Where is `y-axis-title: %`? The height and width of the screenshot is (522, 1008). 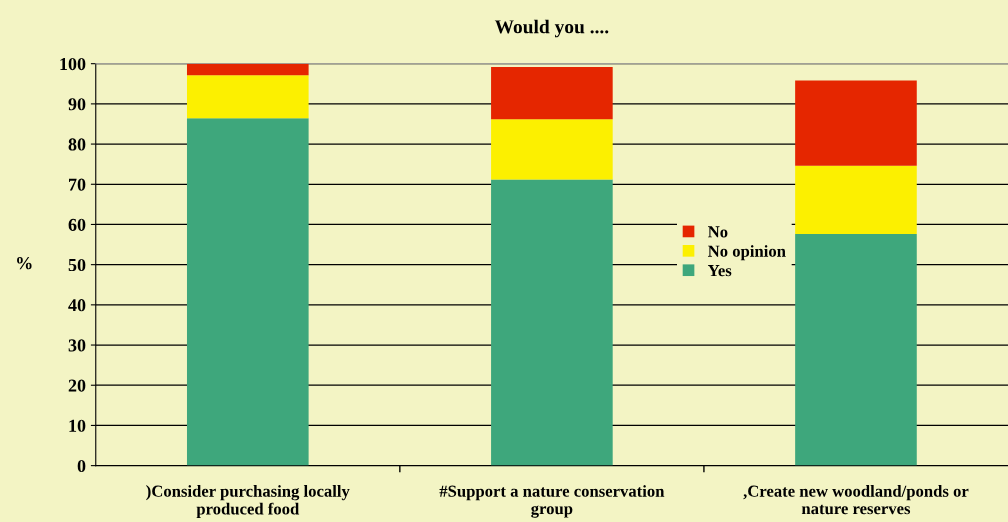
y-axis-title: % is located at coordinates (24, 263).